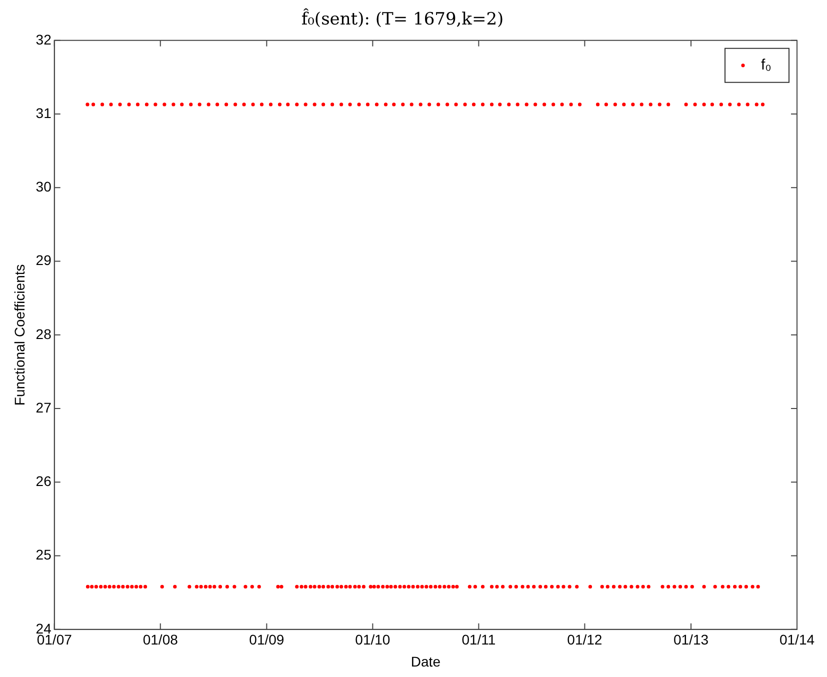 This screenshot has width=827, height=677. What do you see at coordinates (44, 334) in the screenshot?
I see `y-tick-label: 28` at bounding box center [44, 334].